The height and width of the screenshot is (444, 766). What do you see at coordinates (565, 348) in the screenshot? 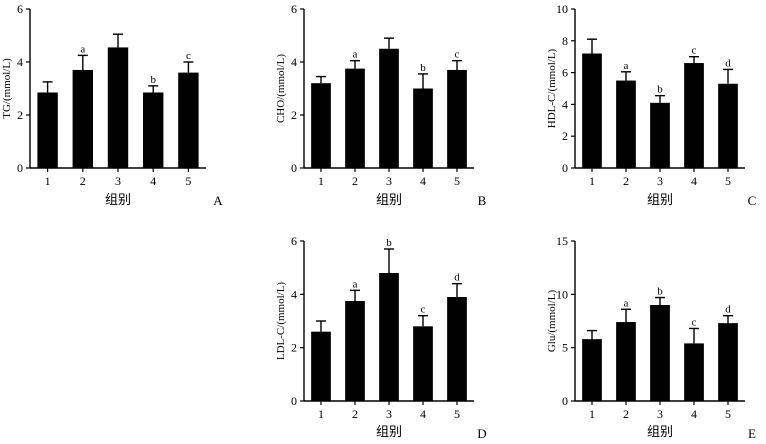
I see `y-tick-label: 5` at bounding box center [565, 348].